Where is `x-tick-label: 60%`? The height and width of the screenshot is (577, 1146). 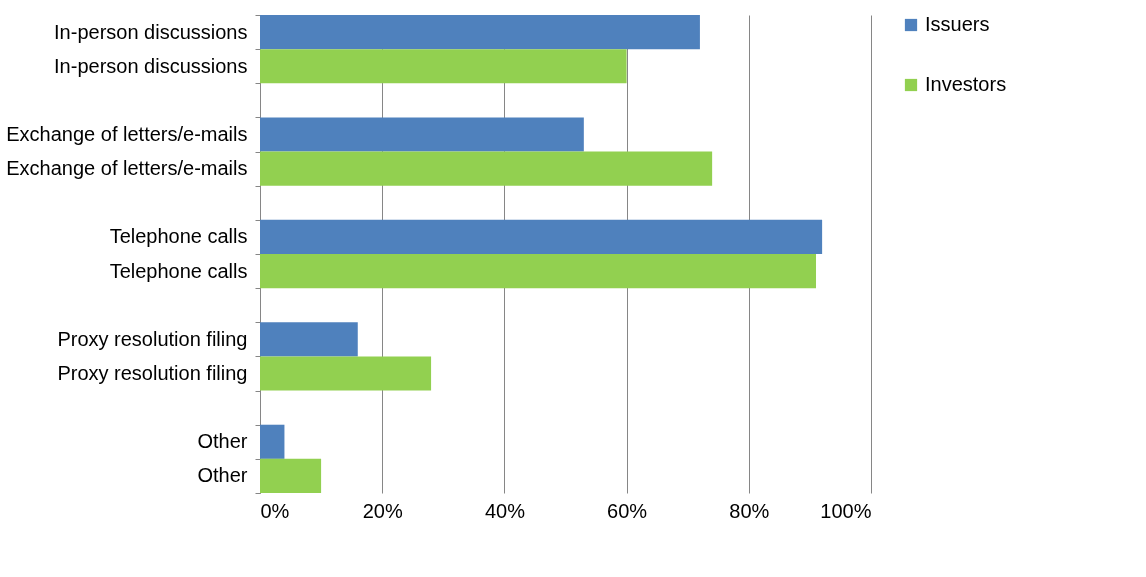 x-tick-label: 60% is located at coordinates (627, 510).